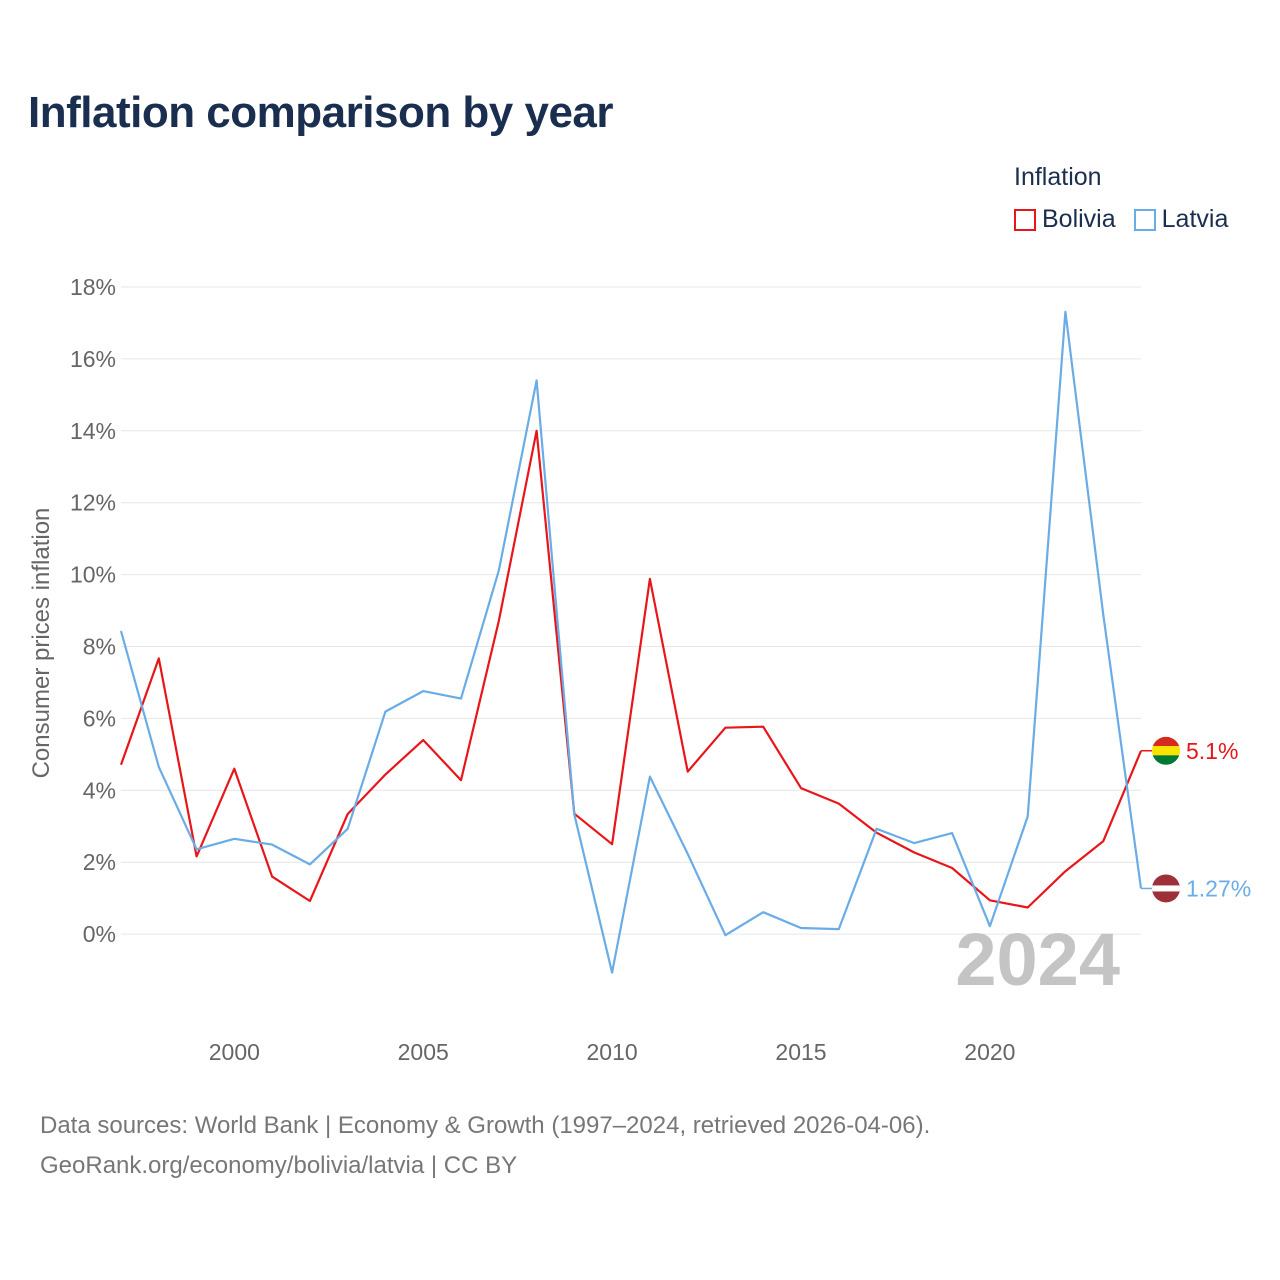 The height and width of the screenshot is (1280, 1280). I want to click on chart-title: Inflation comparison by year, so click(321, 112).